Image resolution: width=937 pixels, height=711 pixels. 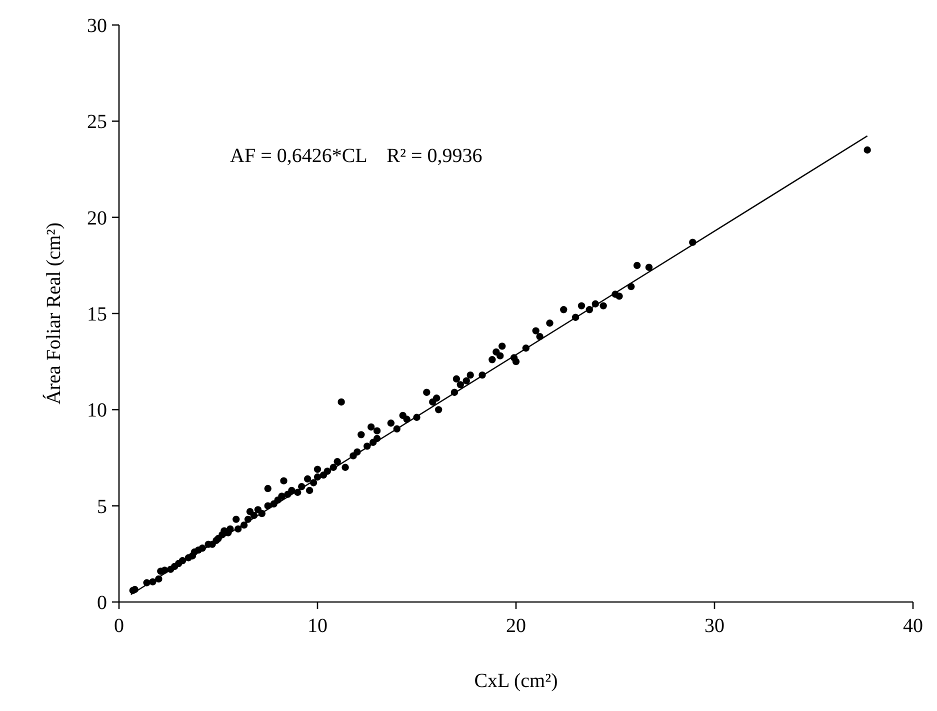 I want to click on y-tick-label: 0, so click(x=102, y=603).